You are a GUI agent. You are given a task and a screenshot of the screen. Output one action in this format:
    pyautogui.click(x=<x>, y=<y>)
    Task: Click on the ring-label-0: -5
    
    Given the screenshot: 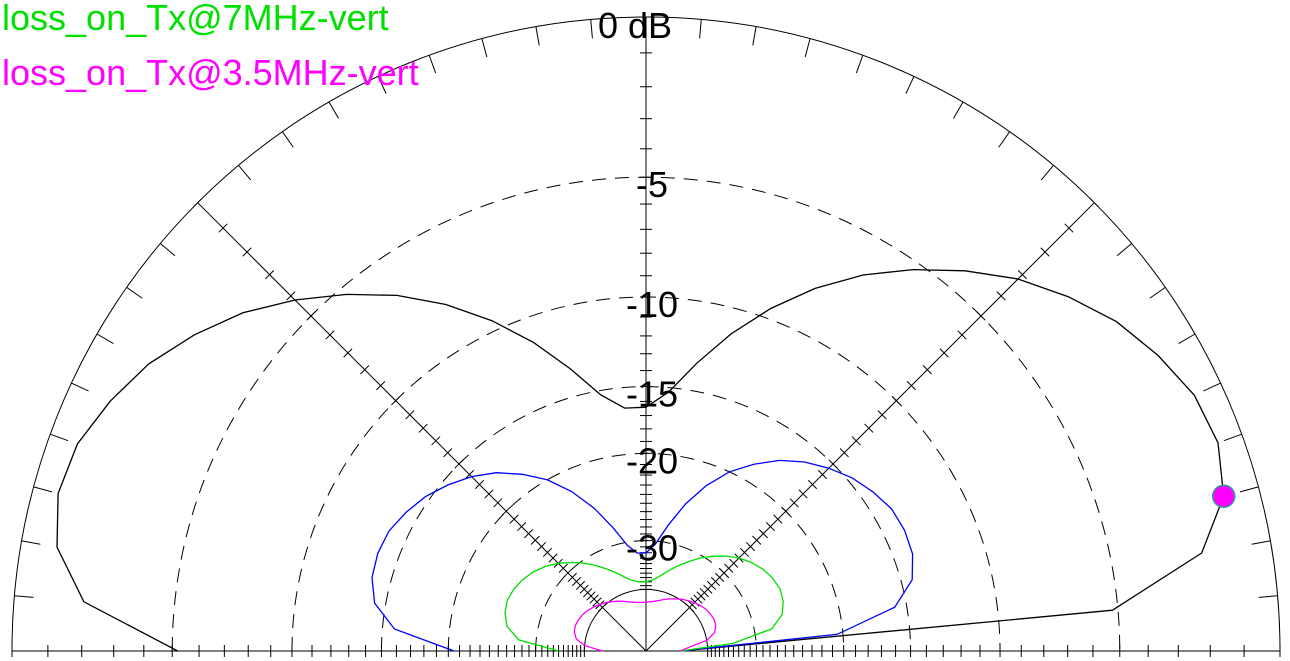 What is the action you would take?
    pyautogui.click(x=652, y=184)
    